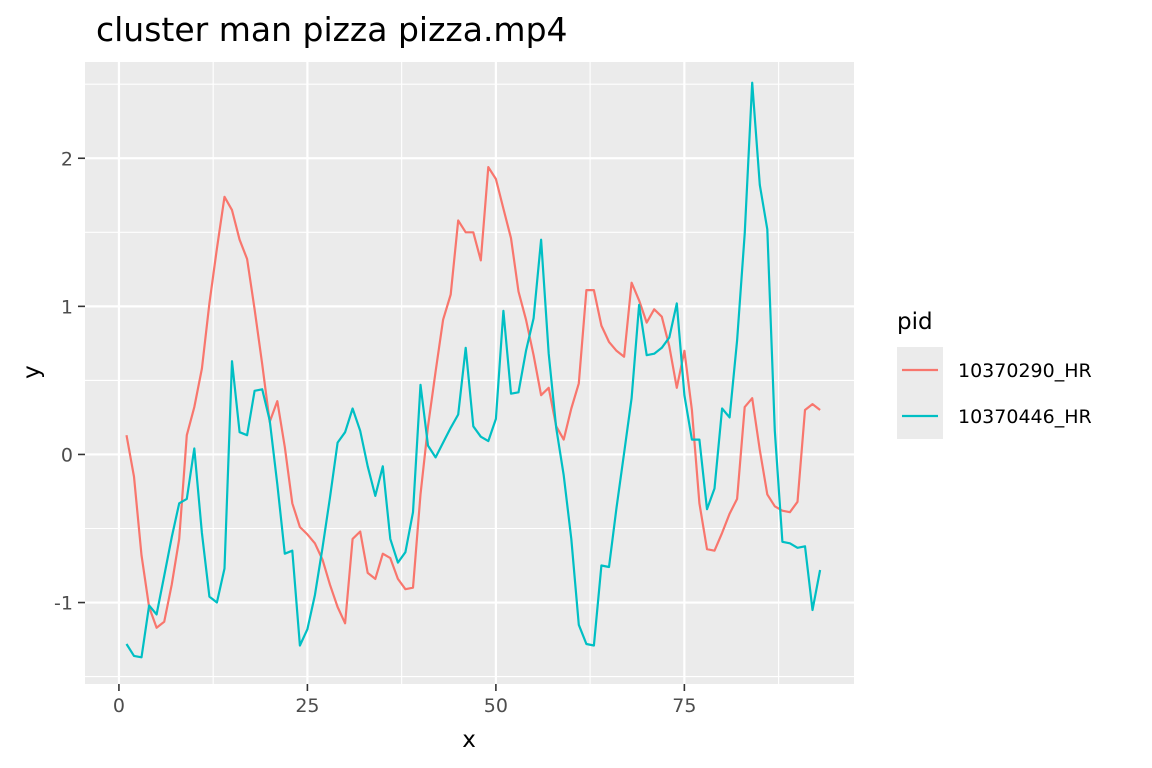  Describe the element at coordinates (63, 604) in the screenshot. I see `y-tick-label: -1` at that location.